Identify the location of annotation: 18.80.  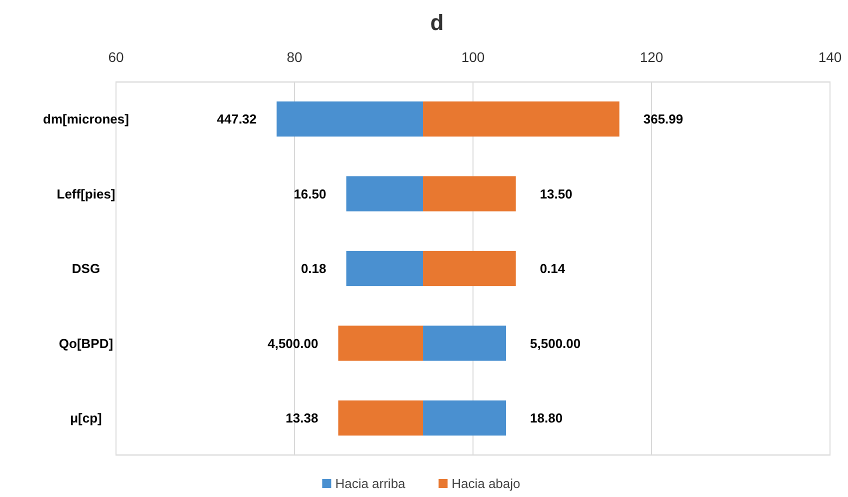
(546, 418).